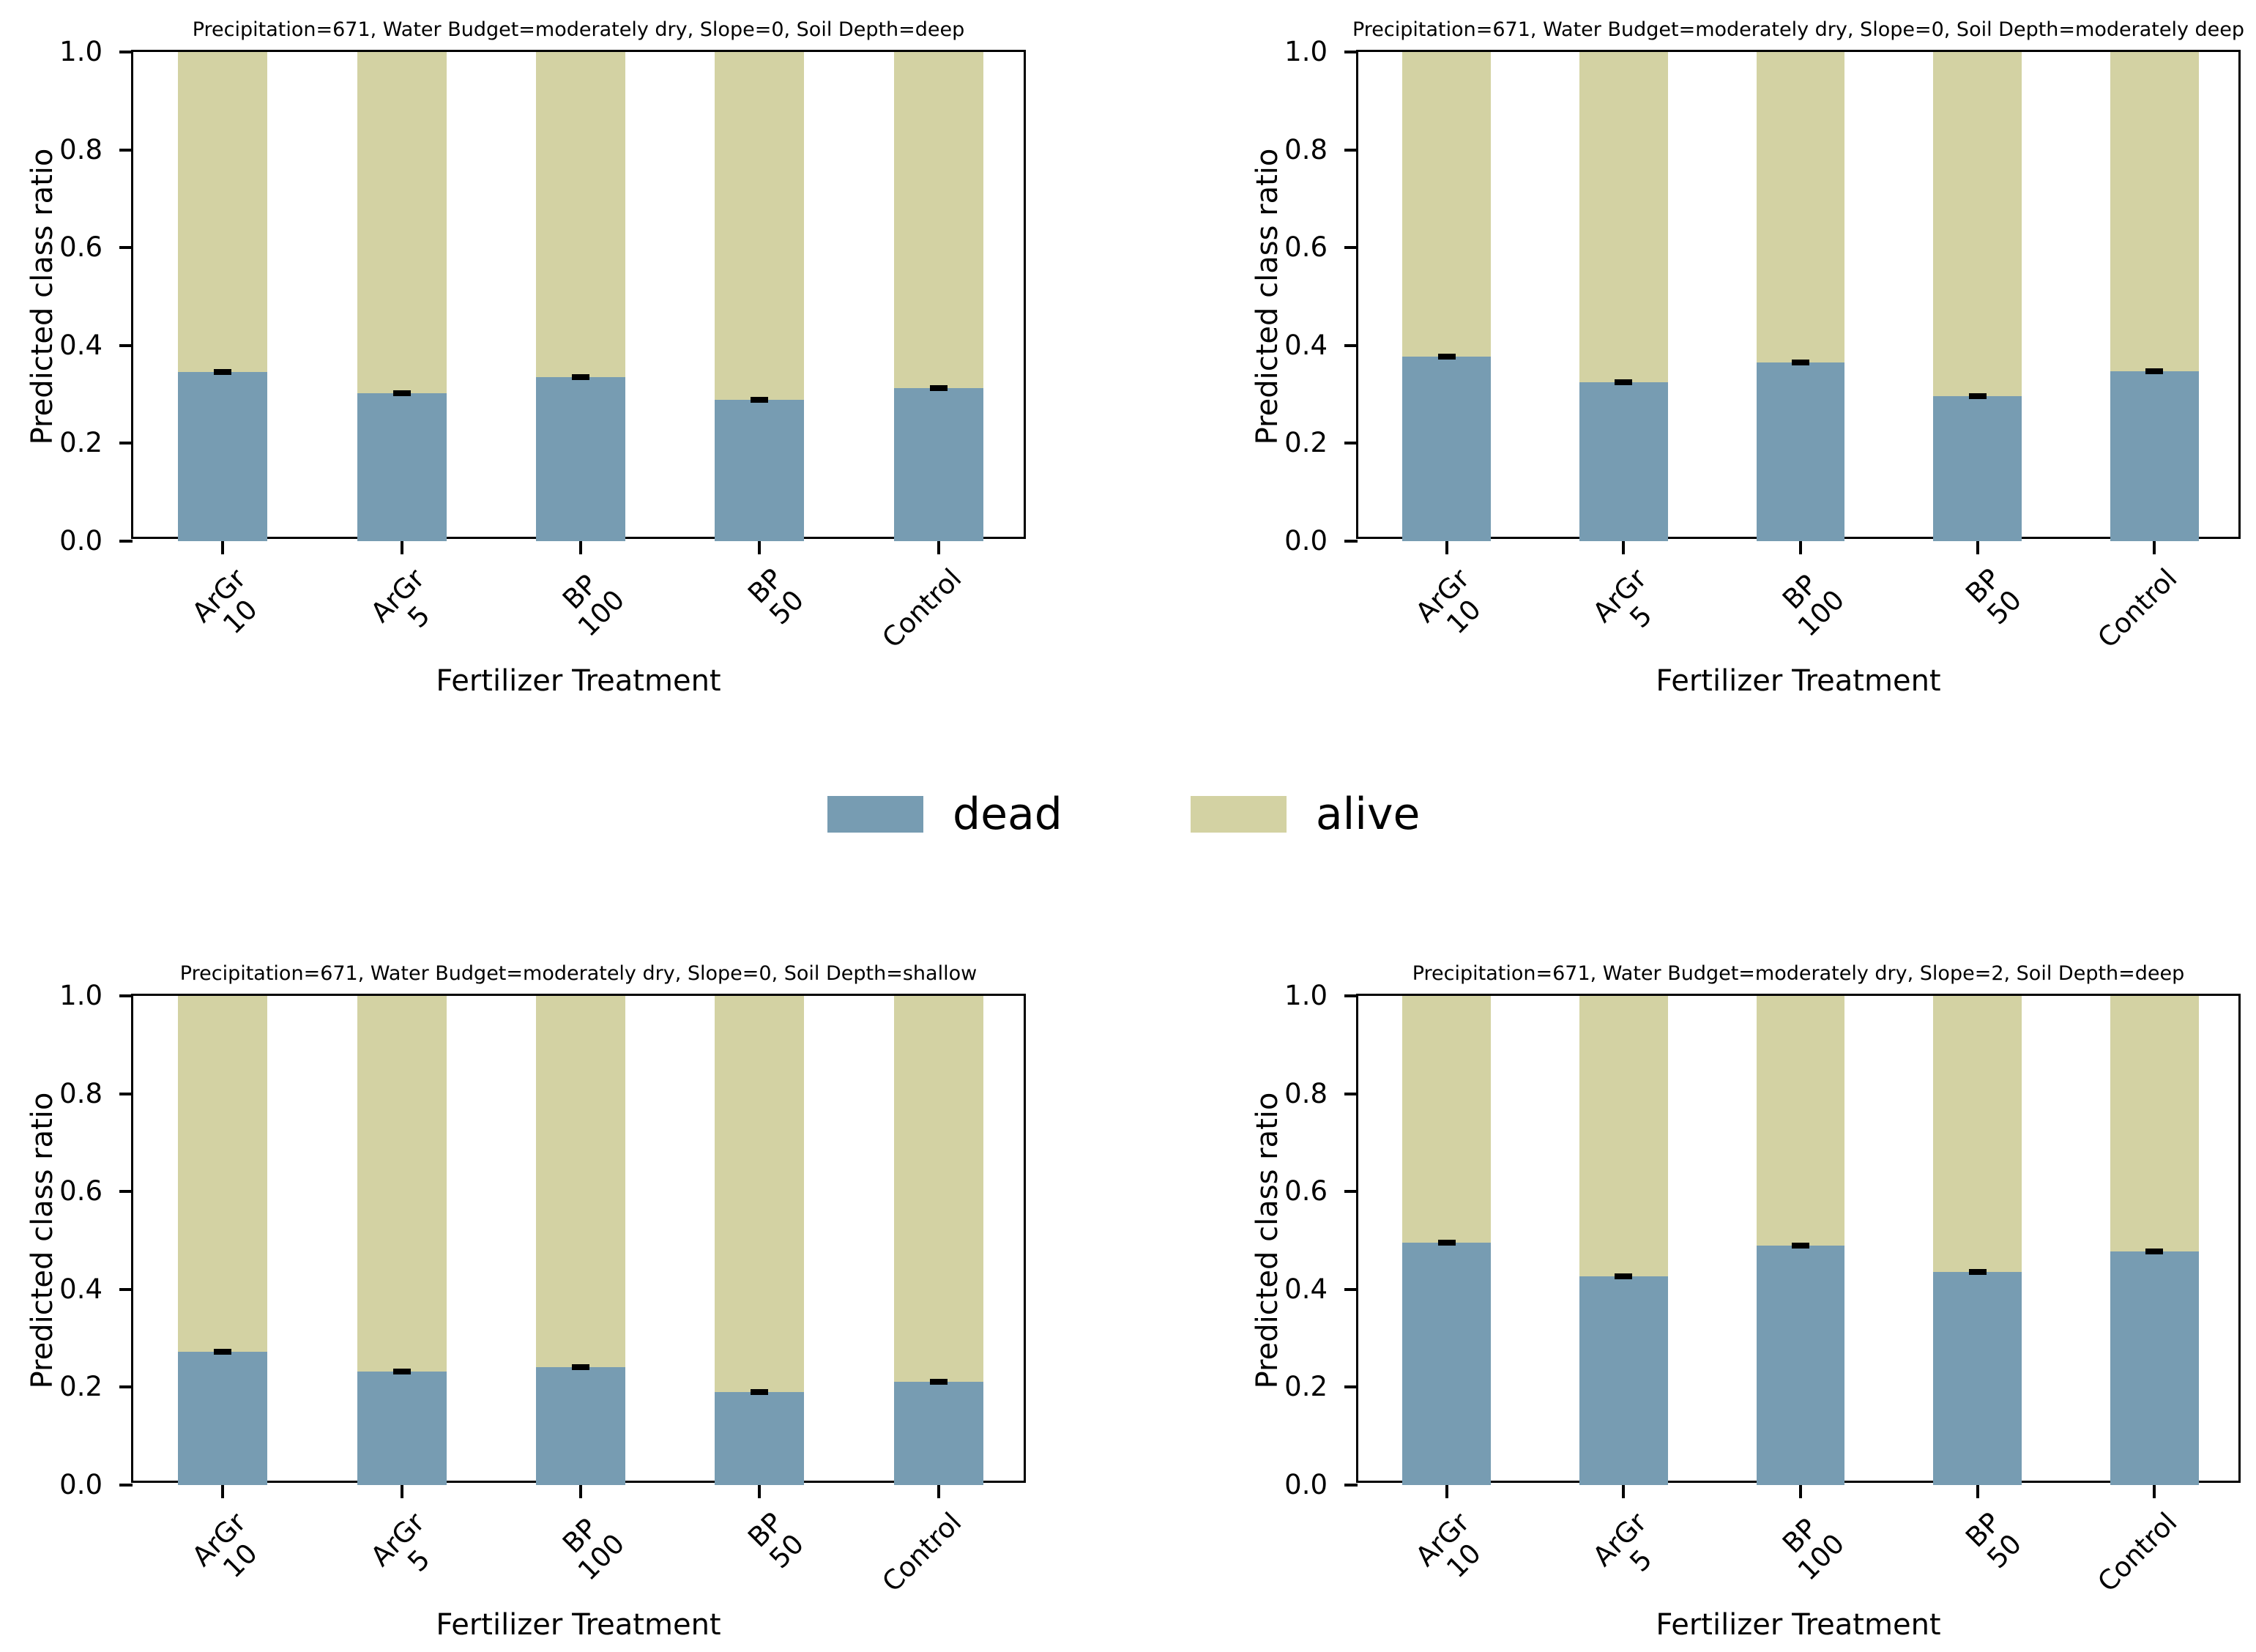  Describe the element at coordinates (1447, 1119) in the screenshot. I see `bar-alive-ArGr 10` at that location.